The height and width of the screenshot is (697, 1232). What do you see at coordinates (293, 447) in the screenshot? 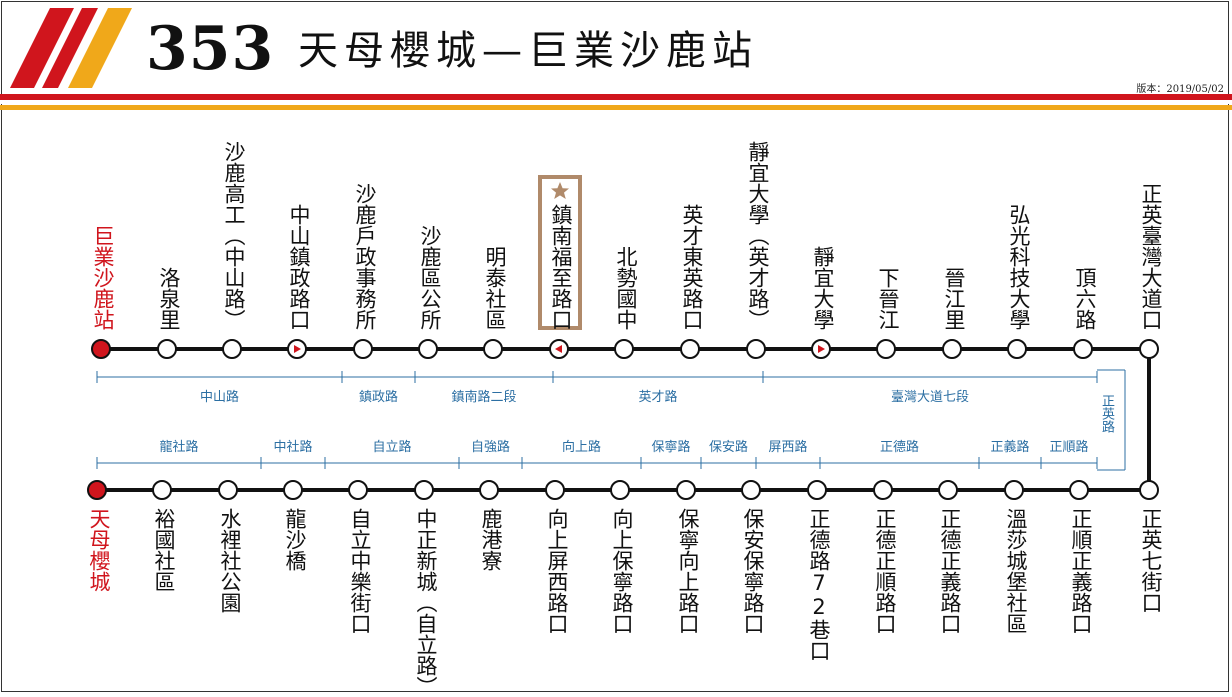
I see `lower-road-label: 中社路` at bounding box center [293, 447].